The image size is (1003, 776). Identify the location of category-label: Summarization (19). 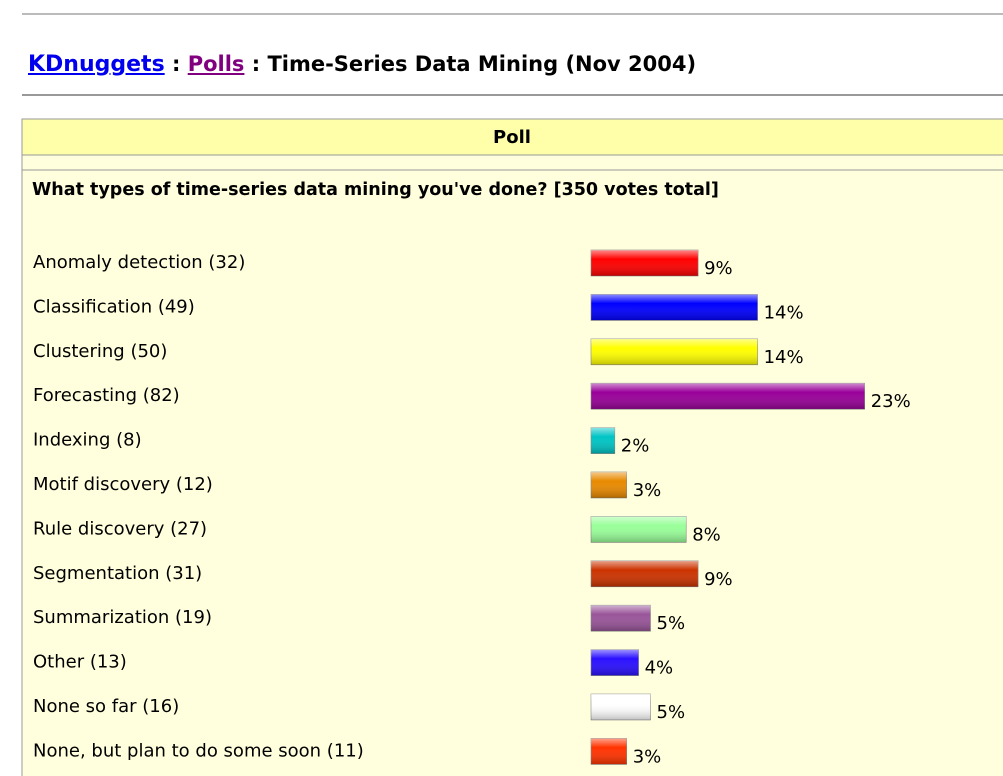
(122, 617).